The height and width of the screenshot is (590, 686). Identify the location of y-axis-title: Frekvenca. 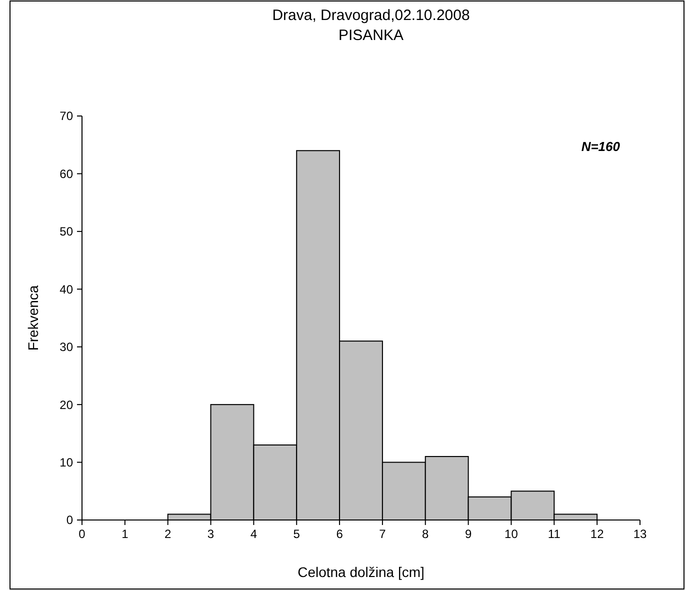
(33, 318).